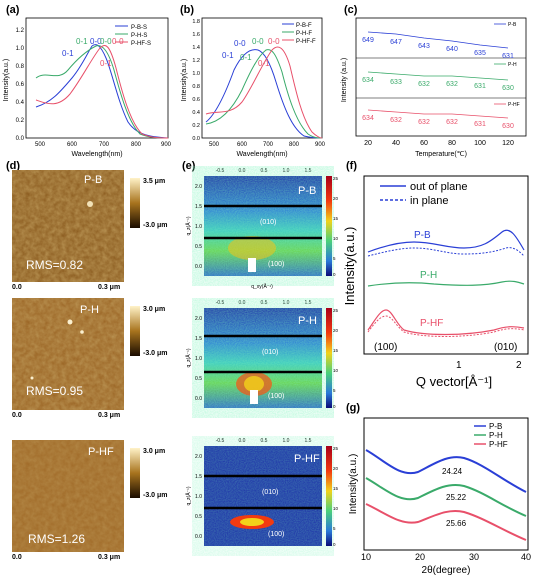 The height and width of the screenshot is (580, 554). What do you see at coordinates (396, 120) in the screenshot?
I see `panel-c-value: 632` at bounding box center [396, 120].